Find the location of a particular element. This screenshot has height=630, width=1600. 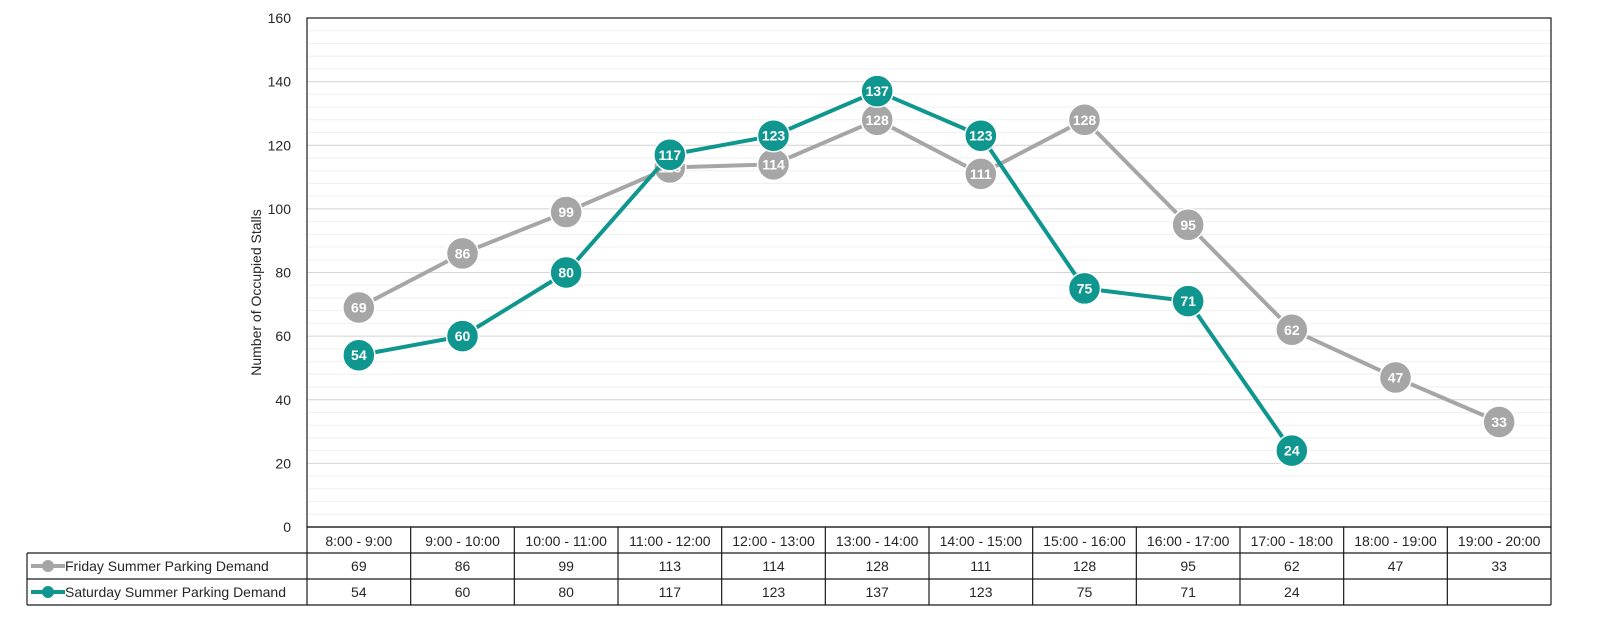

data-point-label: 71 is located at coordinates (1188, 301).